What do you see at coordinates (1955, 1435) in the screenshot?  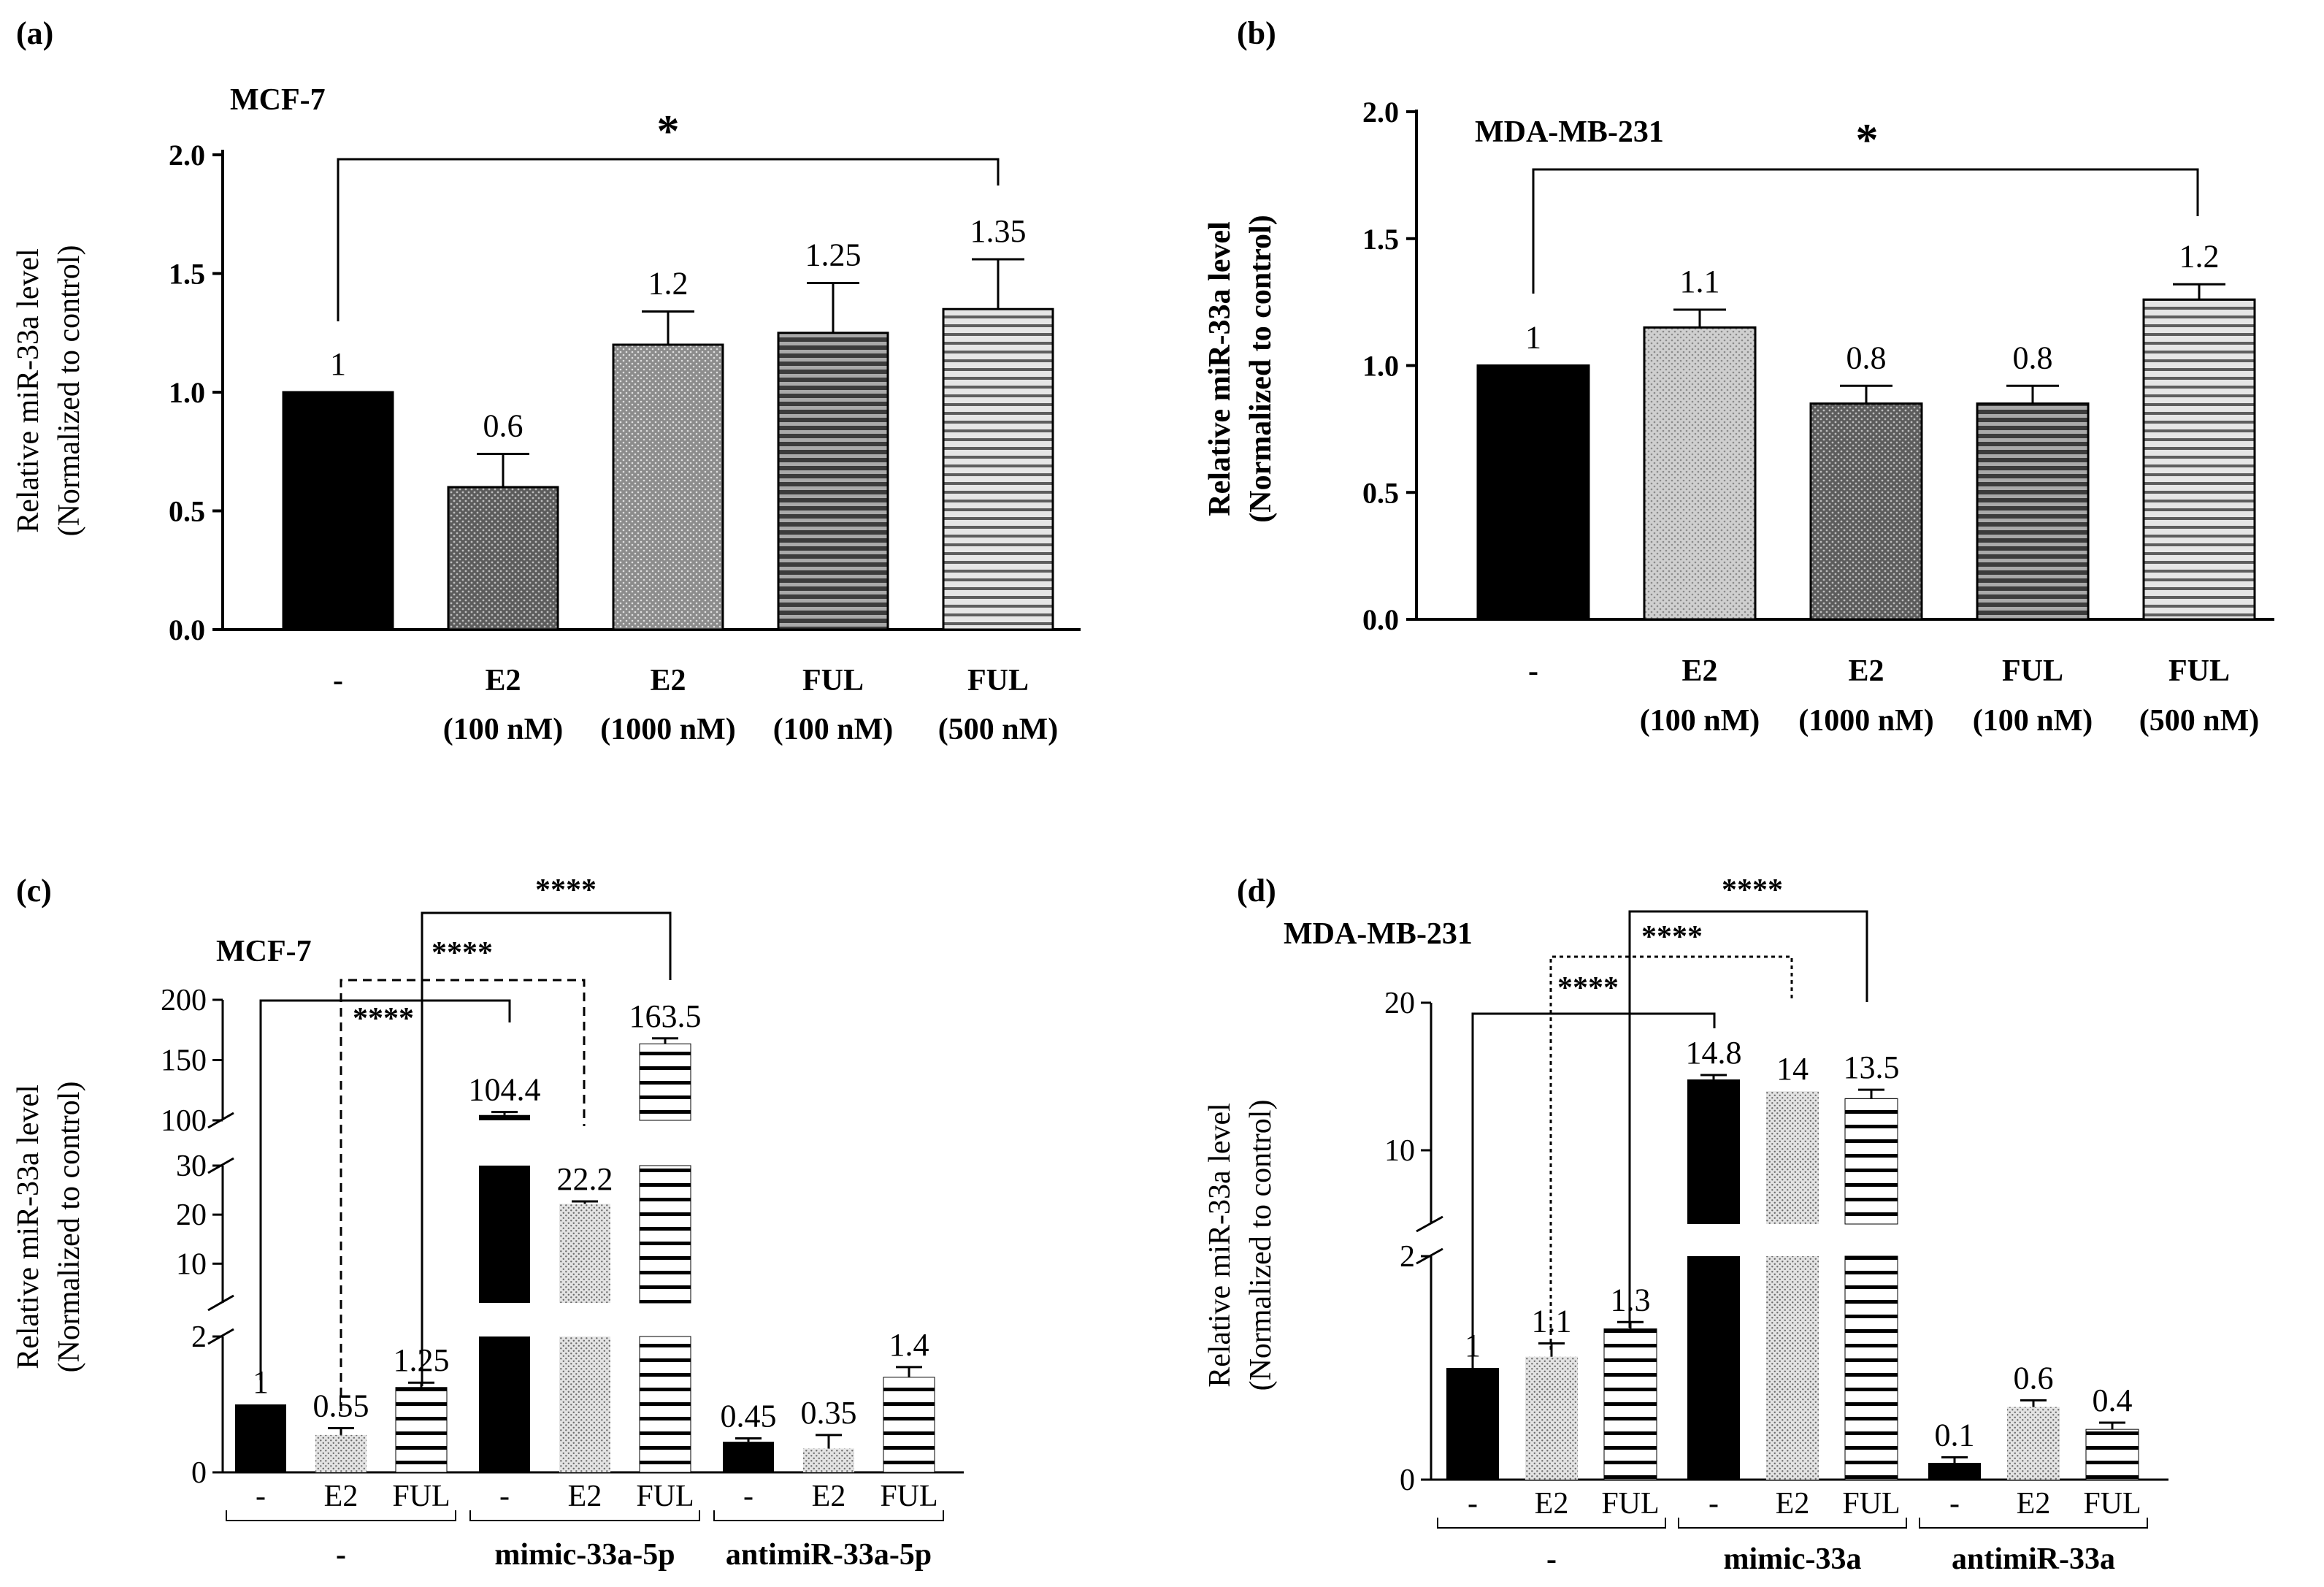 I see `data-label: 0.1` at bounding box center [1955, 1435].